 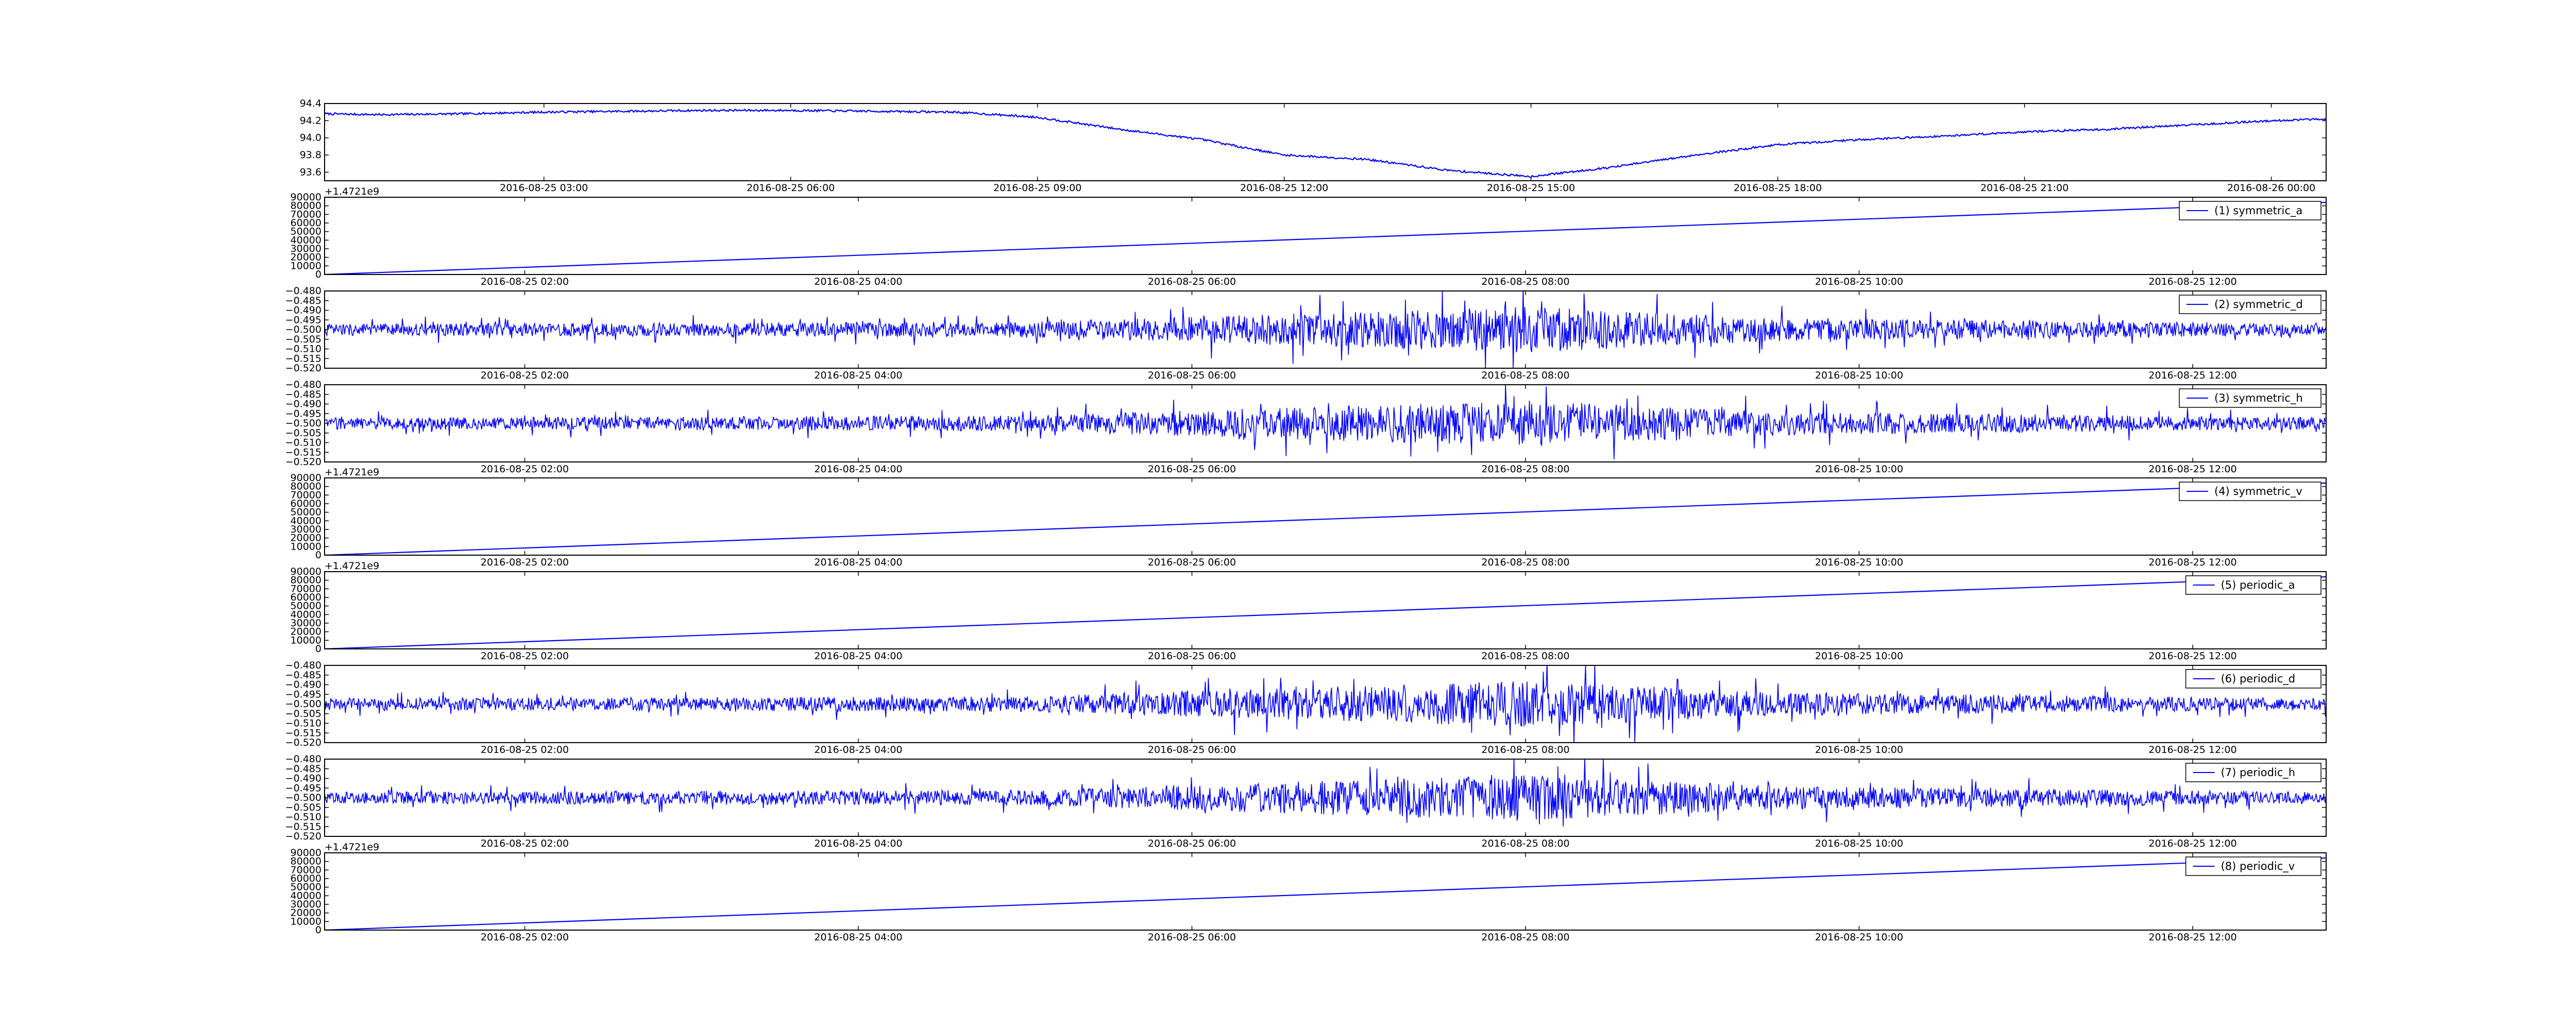 I want to click on legend-label: (1) symmetric_a, so click(x=2258, y=210).